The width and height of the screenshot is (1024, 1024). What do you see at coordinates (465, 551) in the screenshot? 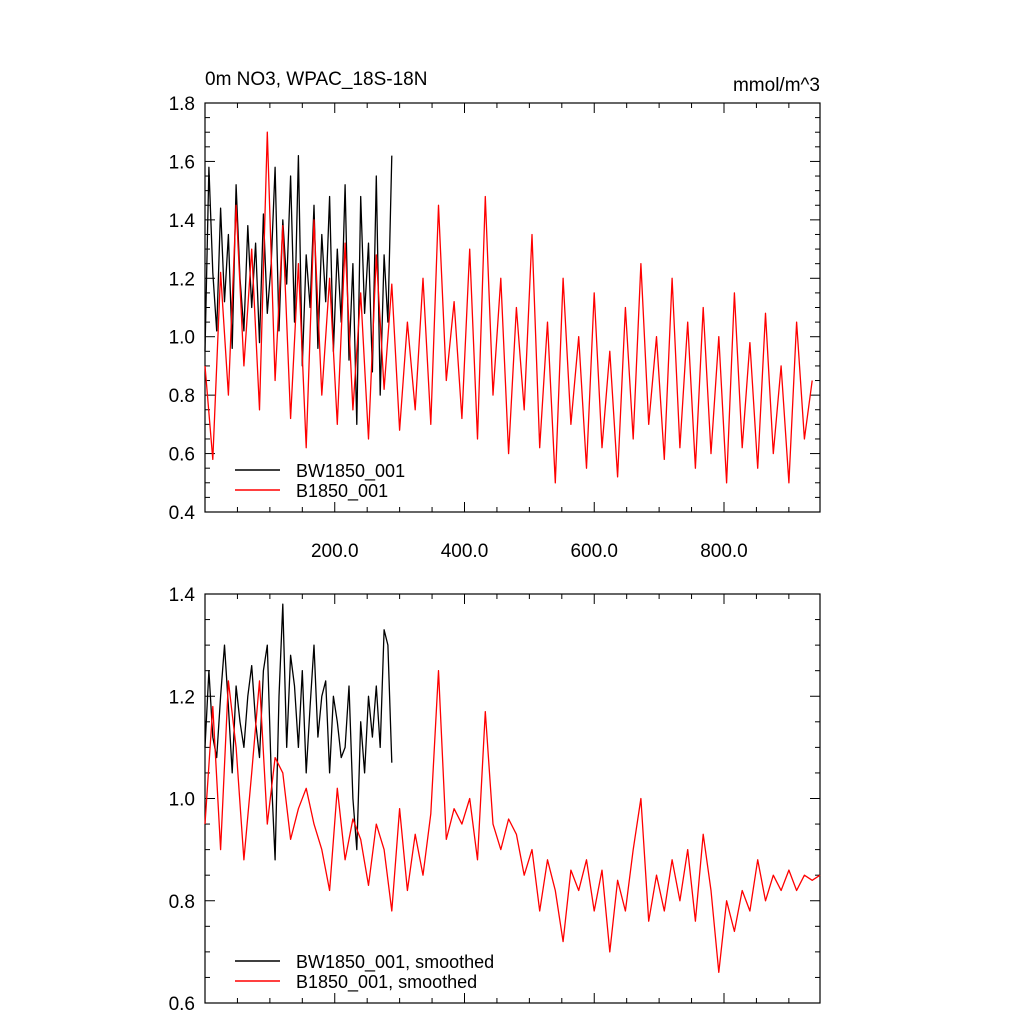
I see `x-tick-label: 400.0` at bounding box center [465, 551].